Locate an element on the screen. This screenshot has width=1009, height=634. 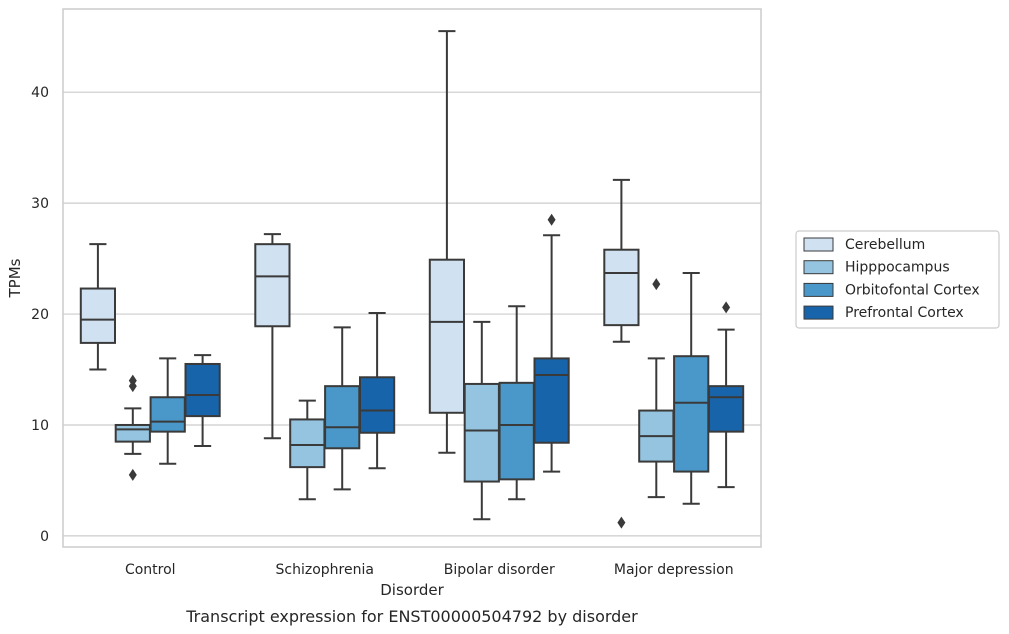
y-axis-ticks: 0 10 20 30 40 is located at coordinates (40, 315).